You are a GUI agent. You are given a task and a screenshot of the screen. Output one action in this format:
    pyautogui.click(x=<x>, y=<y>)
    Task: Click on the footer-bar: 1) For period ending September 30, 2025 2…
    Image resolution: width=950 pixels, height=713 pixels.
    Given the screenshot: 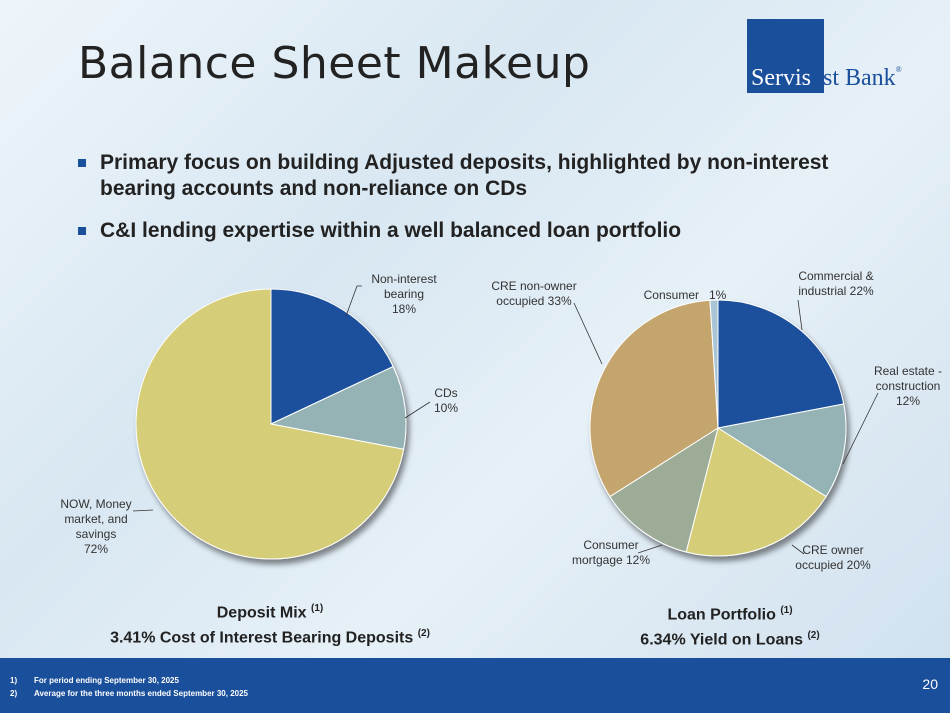 What is the action you would take?
    pyautogui.click(x=475, y=685)
    